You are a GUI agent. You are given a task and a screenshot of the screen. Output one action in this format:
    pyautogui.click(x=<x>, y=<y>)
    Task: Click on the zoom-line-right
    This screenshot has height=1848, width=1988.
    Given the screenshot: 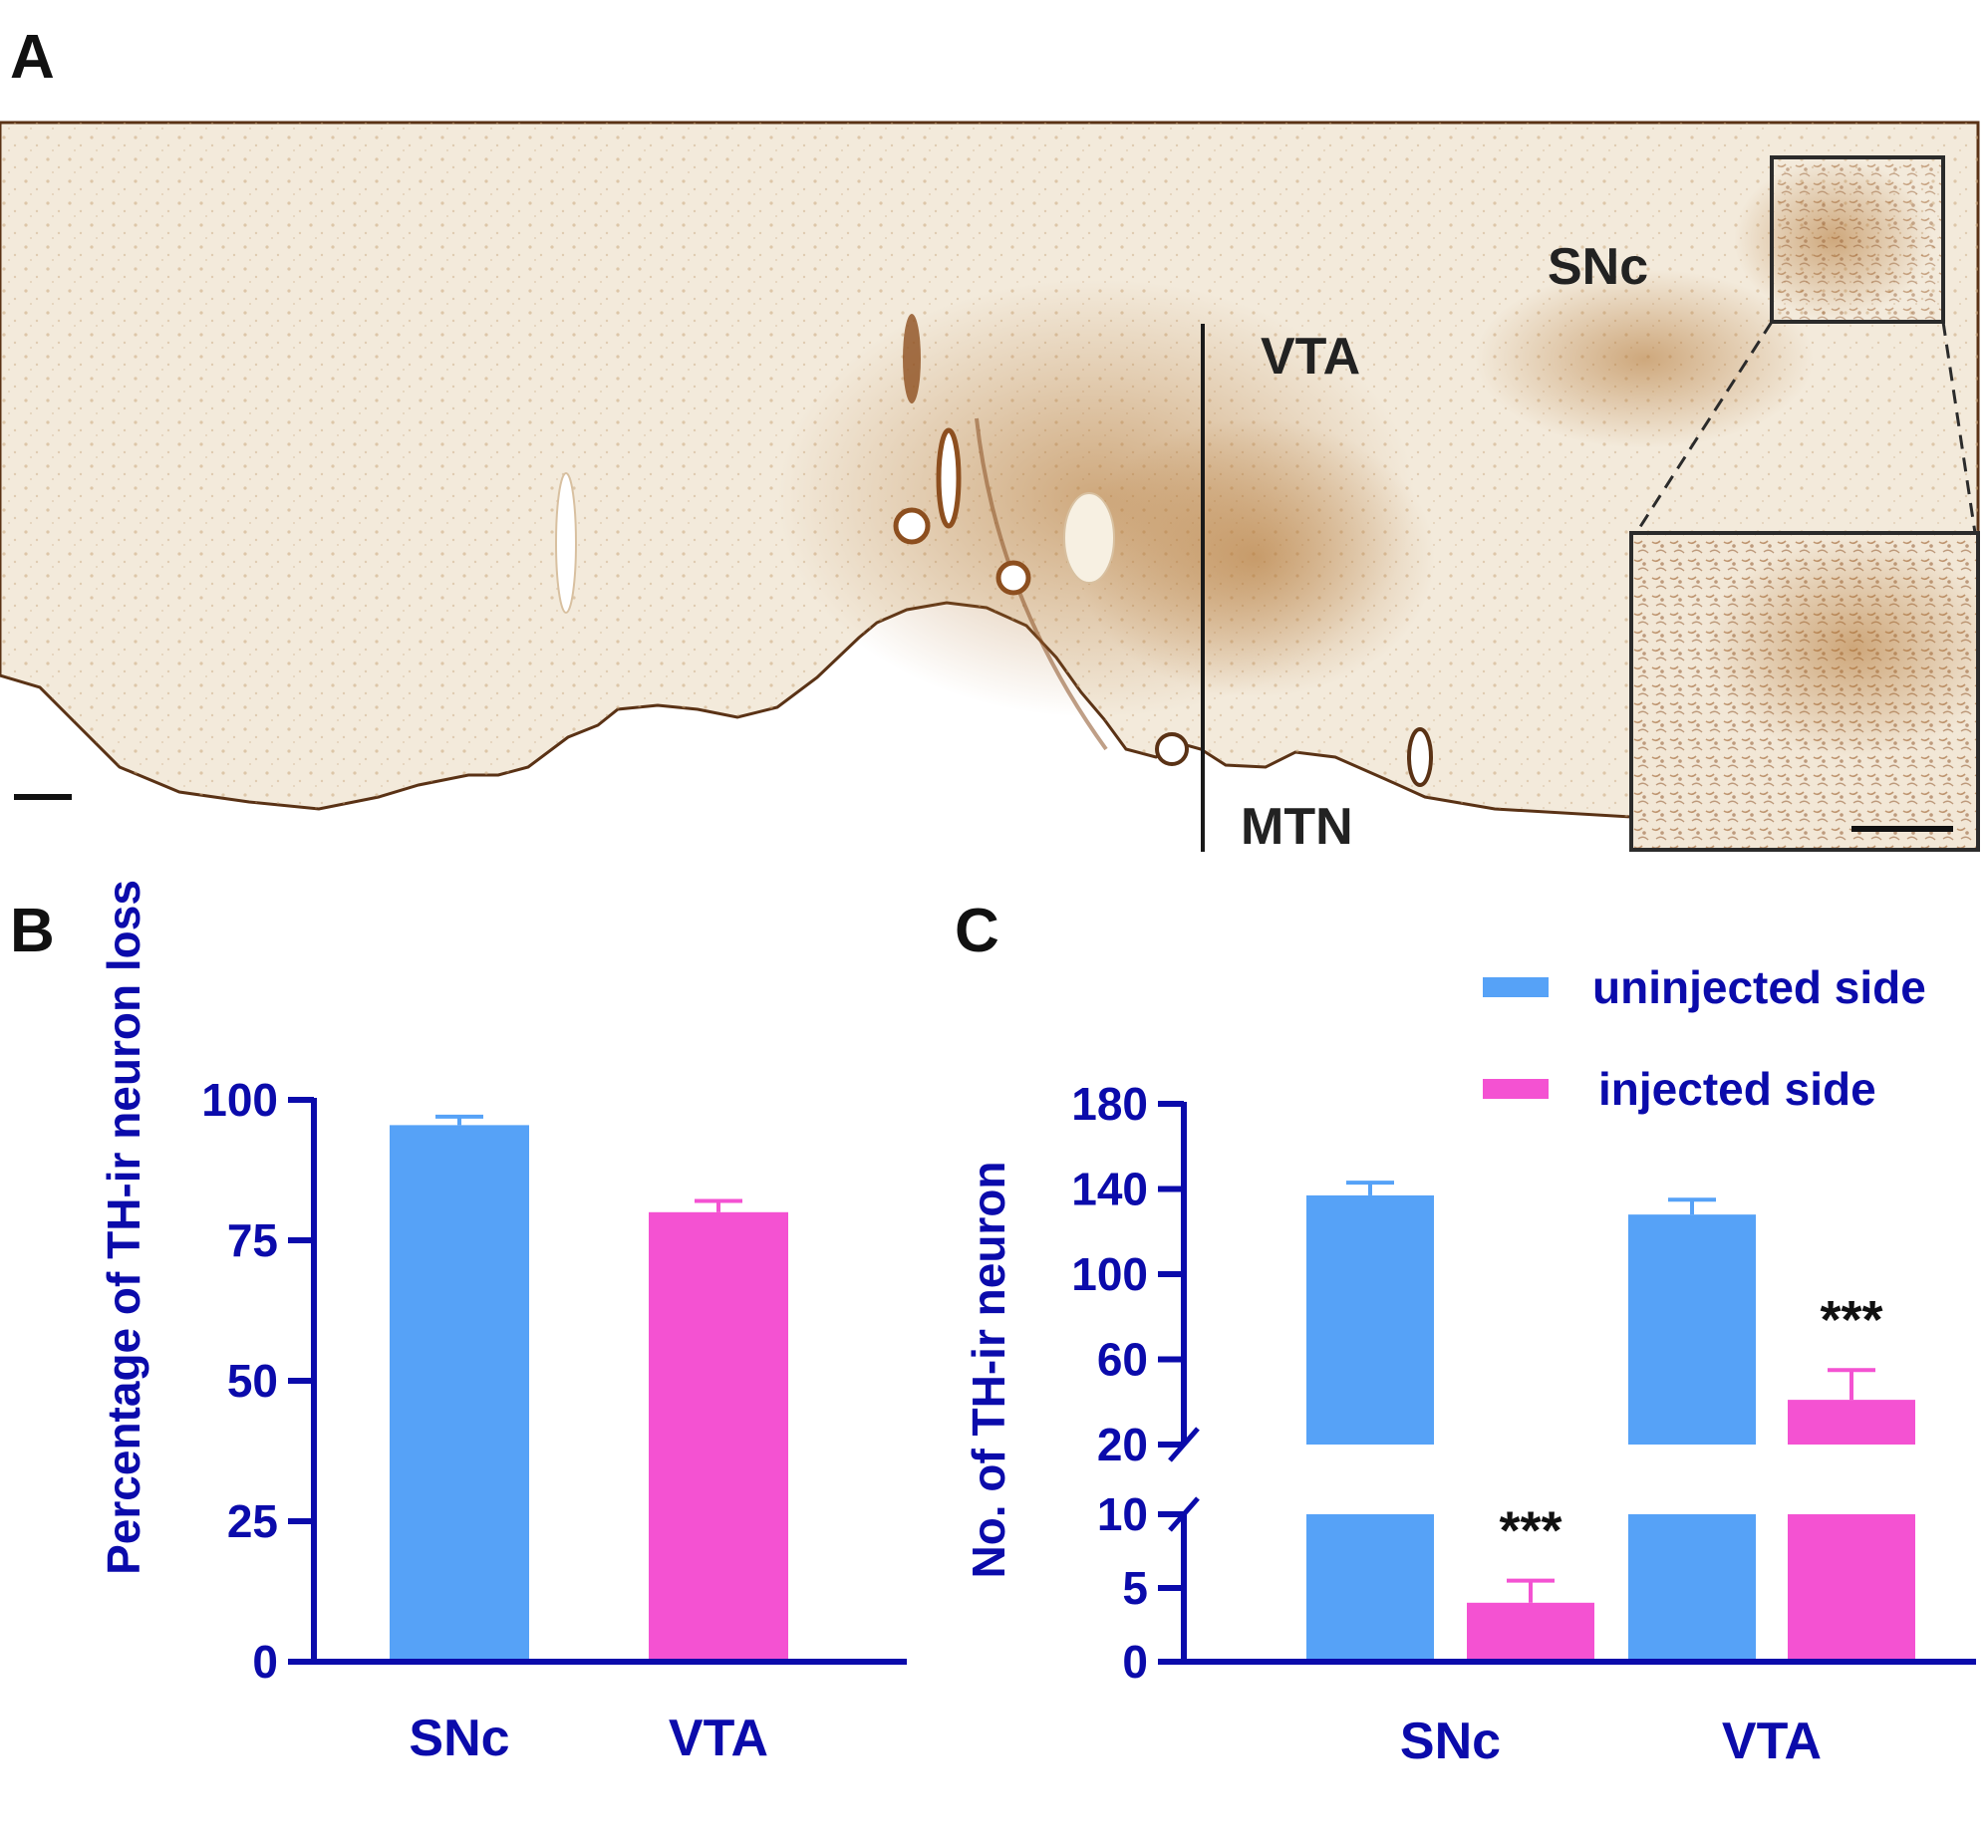 What is the action you would take?
    pyautogui.click(x=1959, y=428)
    